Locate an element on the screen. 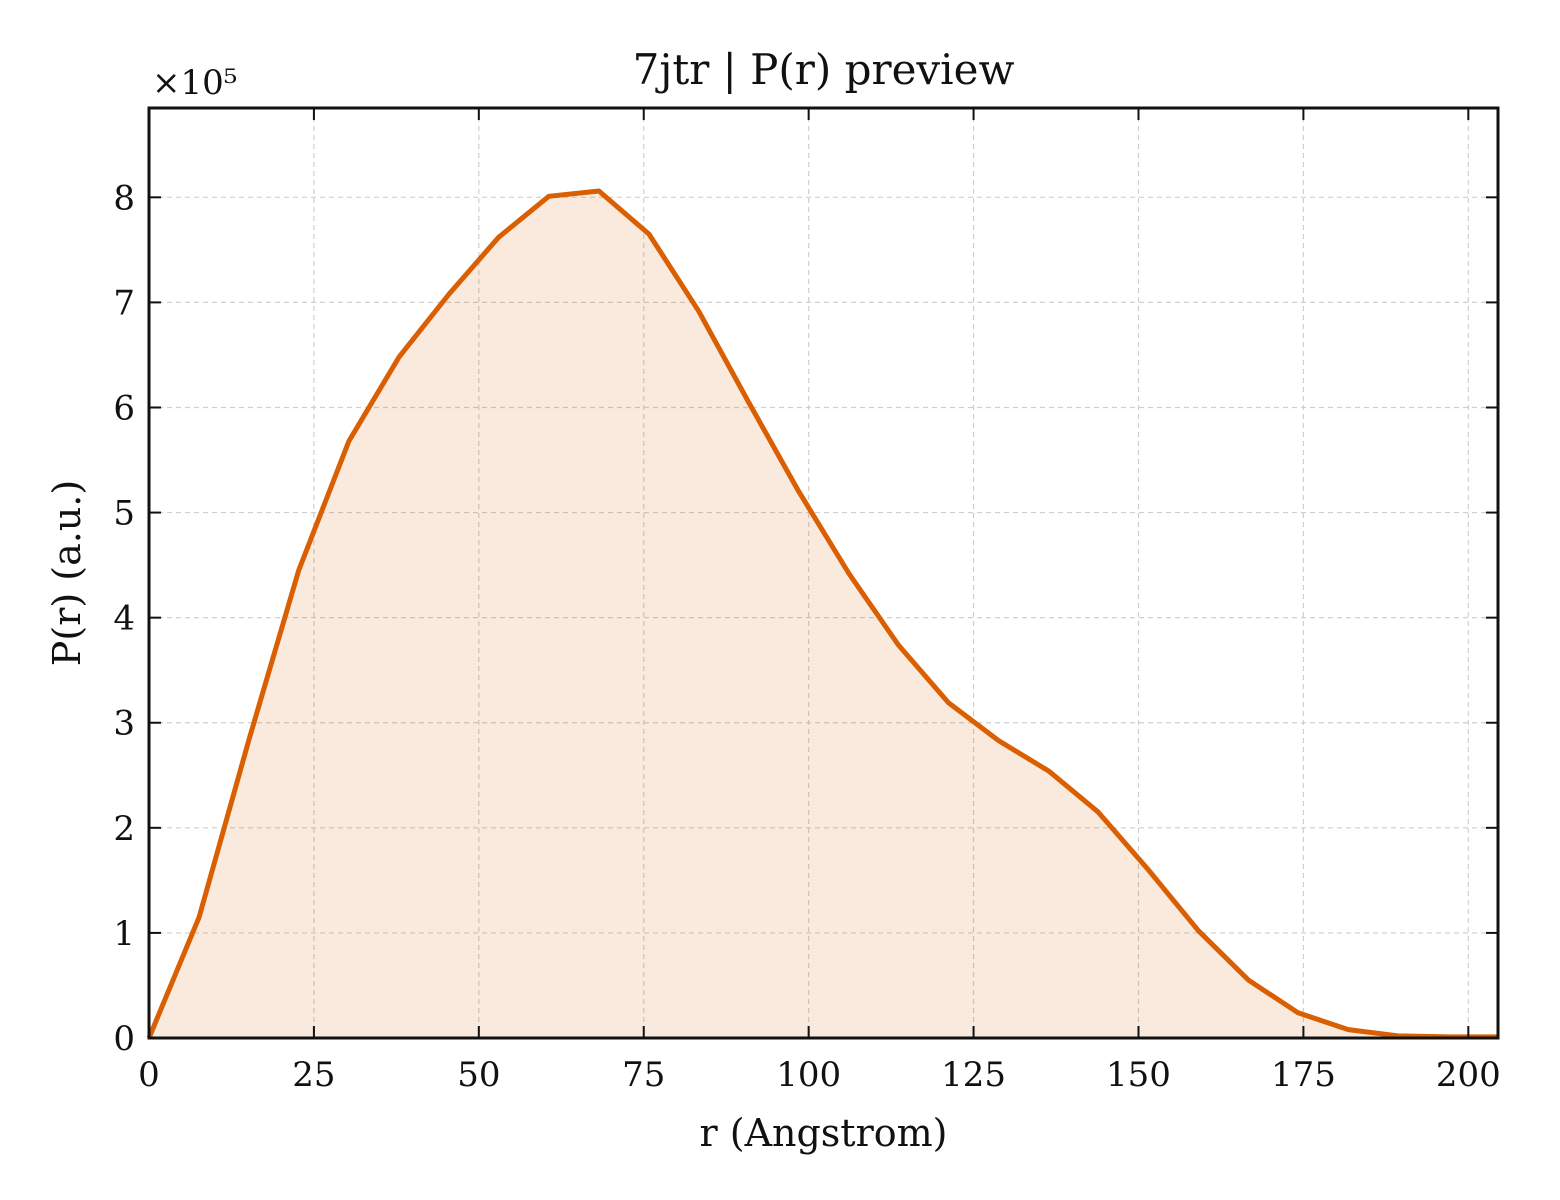 The width and height of the screenshot is (1560, 1200). y-tick-label: 8 is located at coordinates (124, 198).